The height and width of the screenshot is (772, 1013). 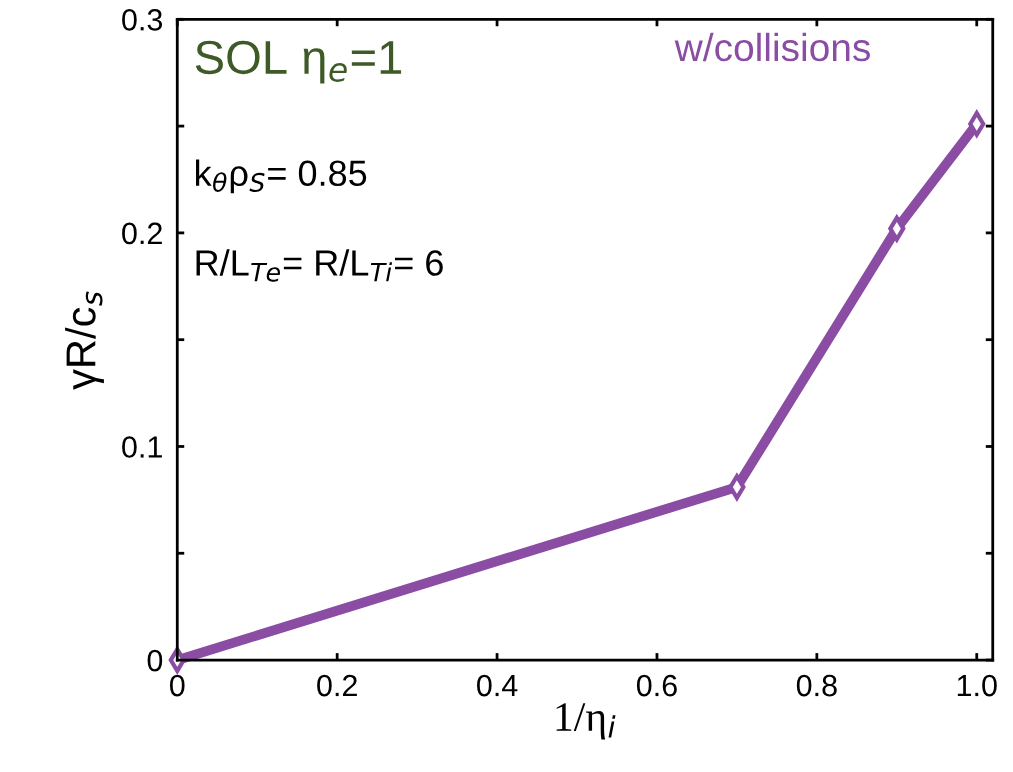 What do you see at coordinates (497, 685) in the screenshot?
I see `x-tick-label: 0.4` at bounding box center [497, 685].